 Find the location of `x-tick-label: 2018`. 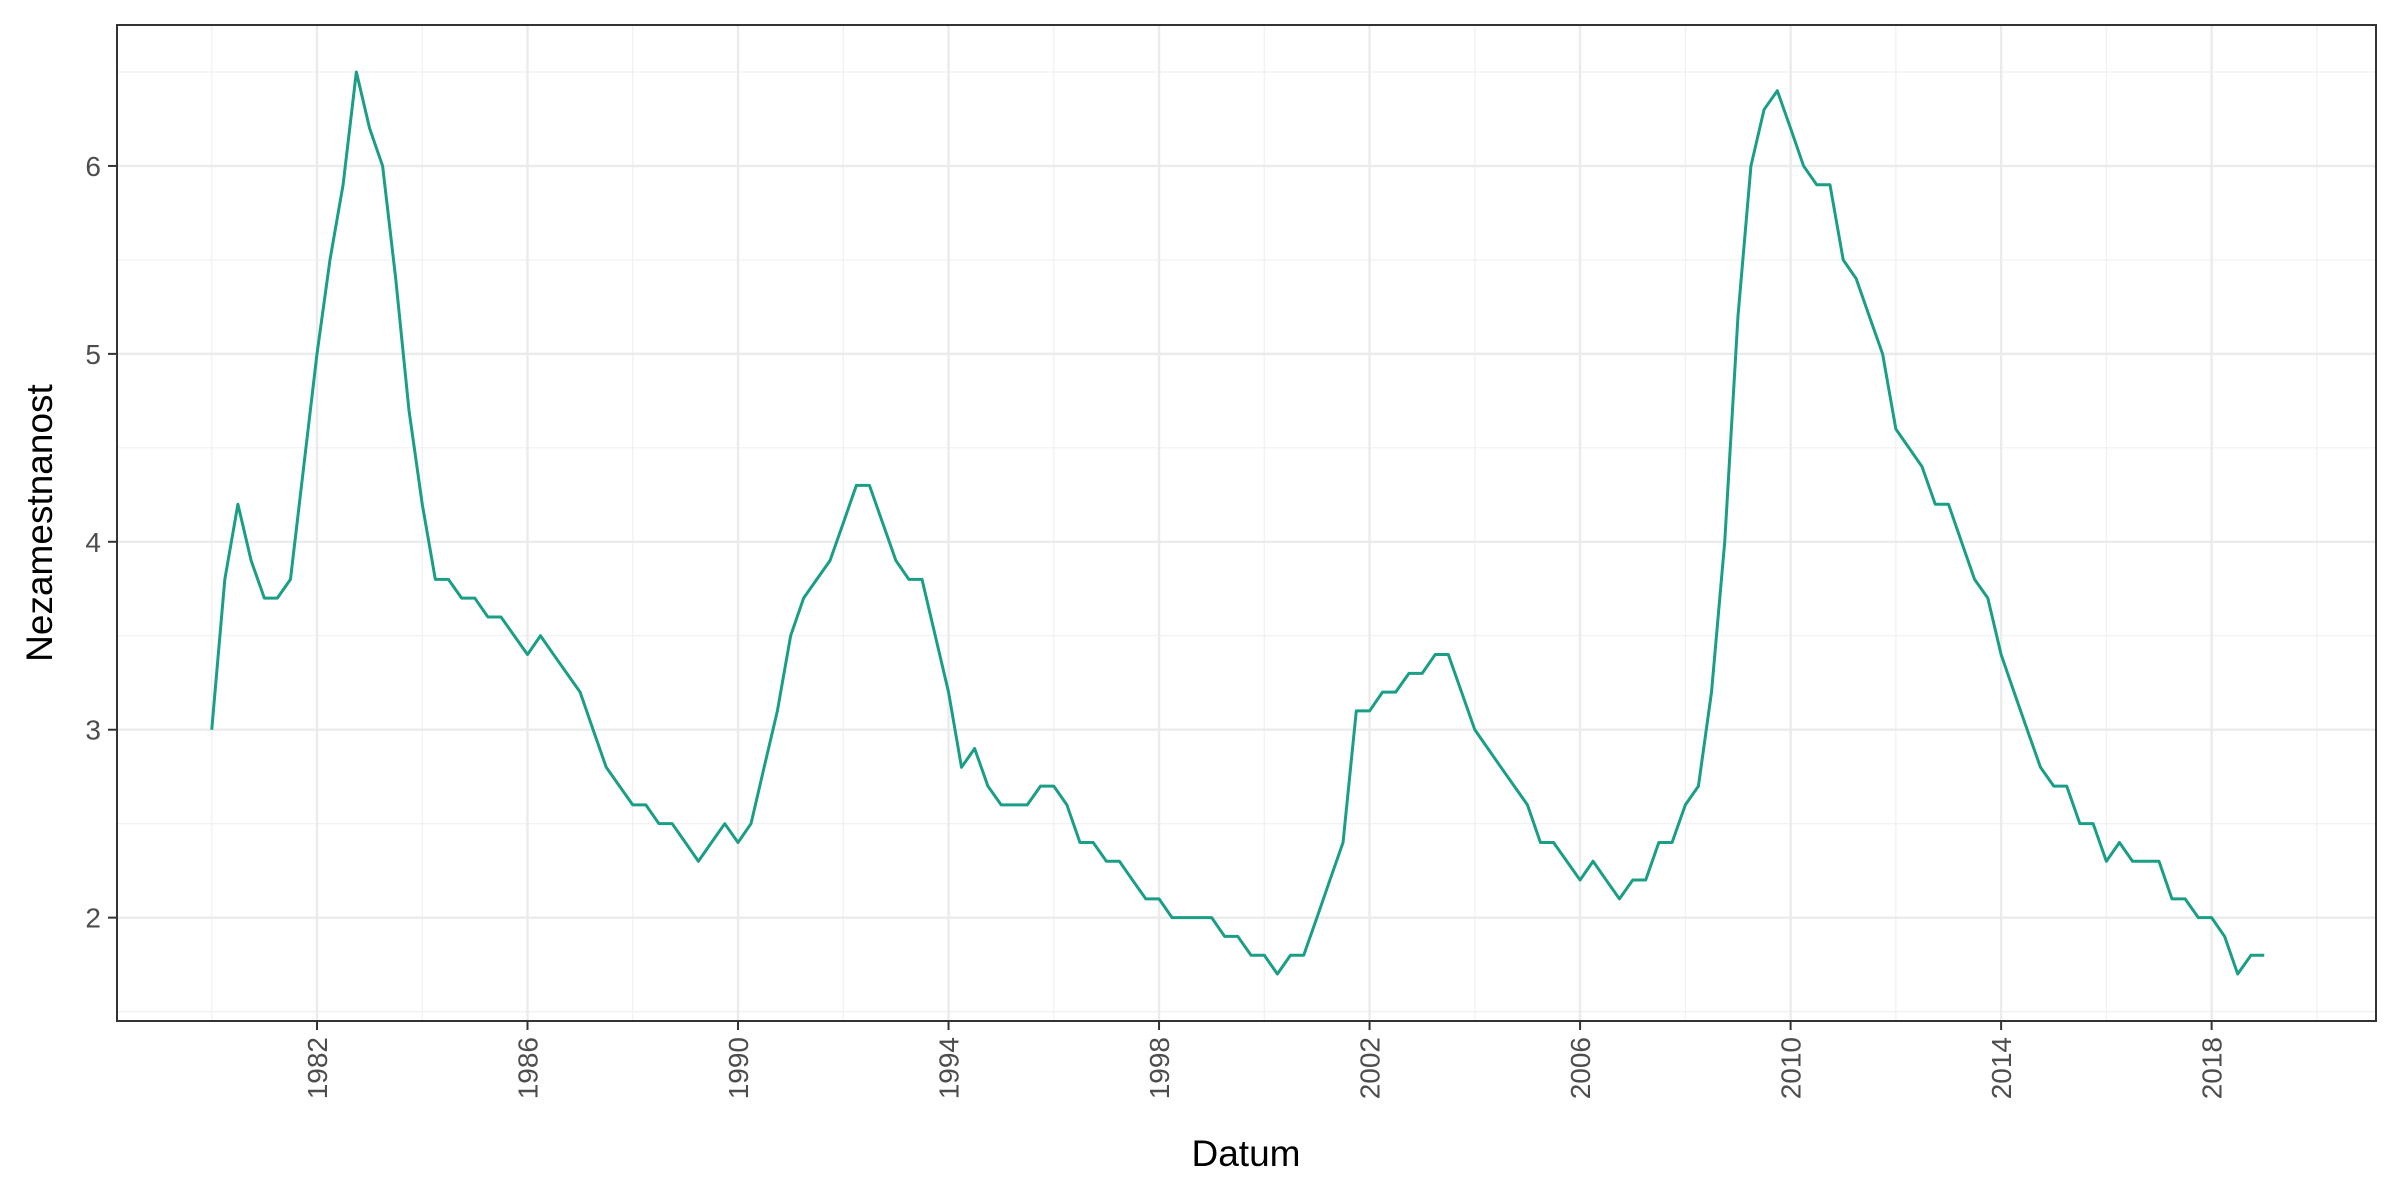

x-tick-label: 2018 is located at coordinates (2212, 1068).